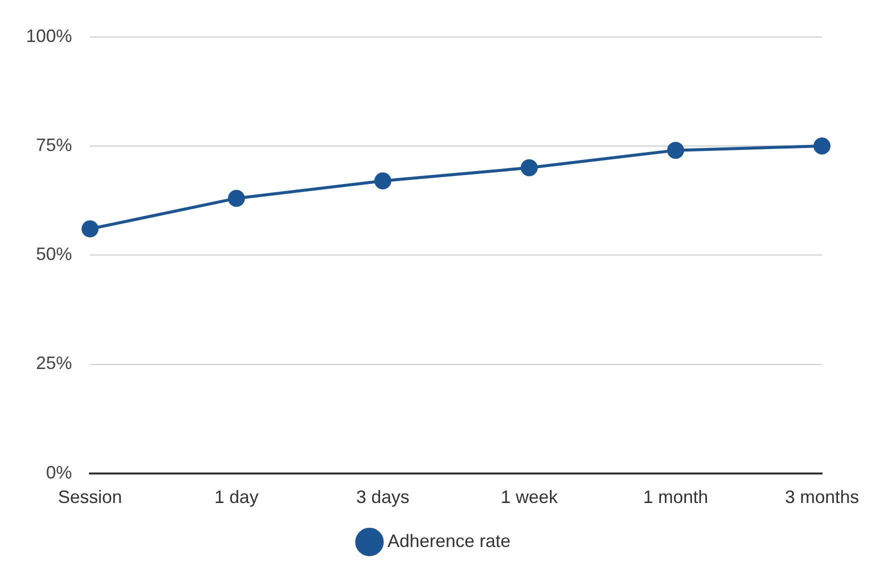 The width and height of the screenshot is (881, 569). I want to click on y-tick-label: 50%, so click(54, 254).